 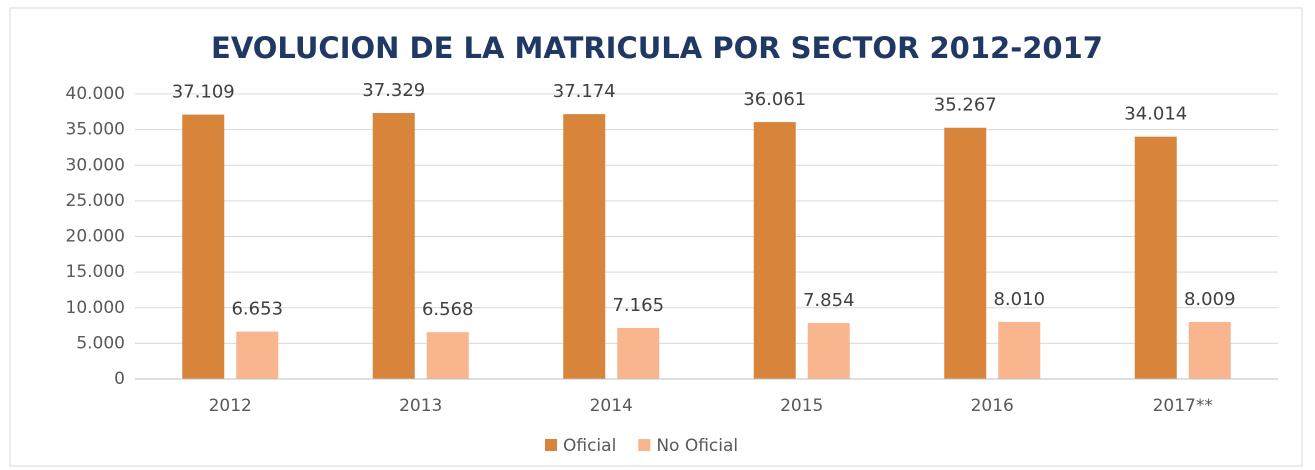 I want to click on value-label: 6.568, so click(x=448, y=309).